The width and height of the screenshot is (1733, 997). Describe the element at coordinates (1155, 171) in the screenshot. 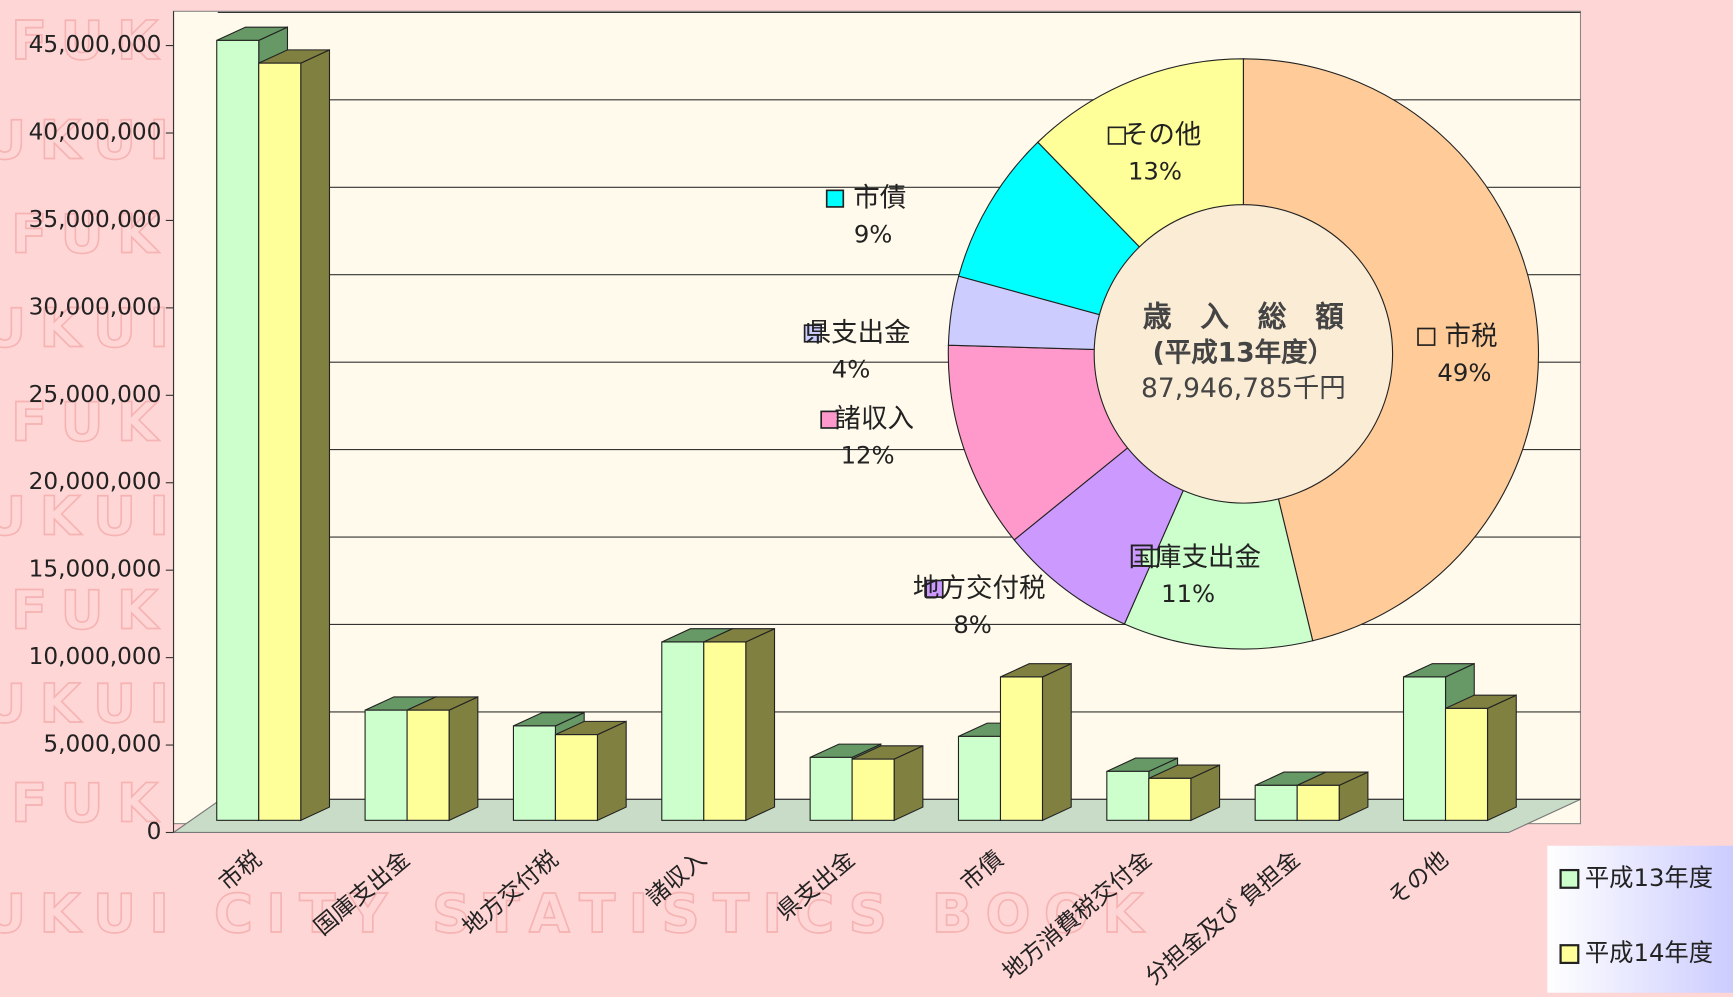

I see `slice-value-label: 13%` at that location.